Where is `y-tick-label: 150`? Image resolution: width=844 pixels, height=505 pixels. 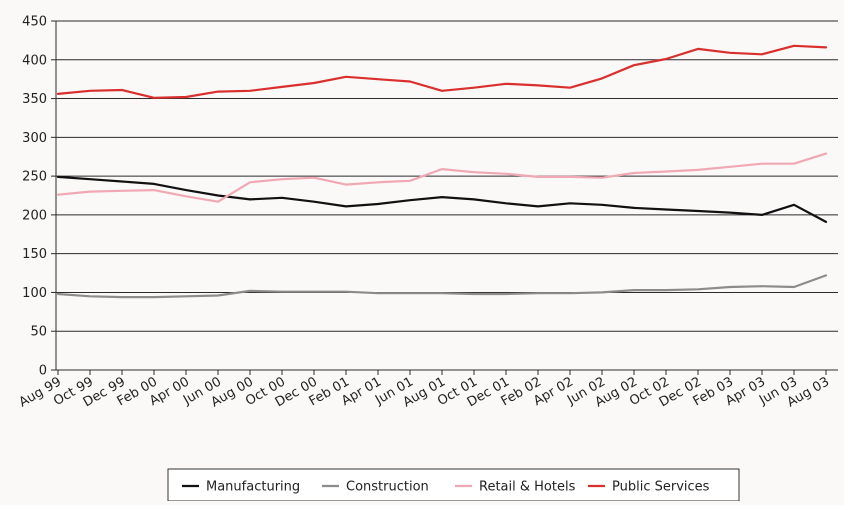
y-tick-label: 150 is located at coordinates (34, 254).